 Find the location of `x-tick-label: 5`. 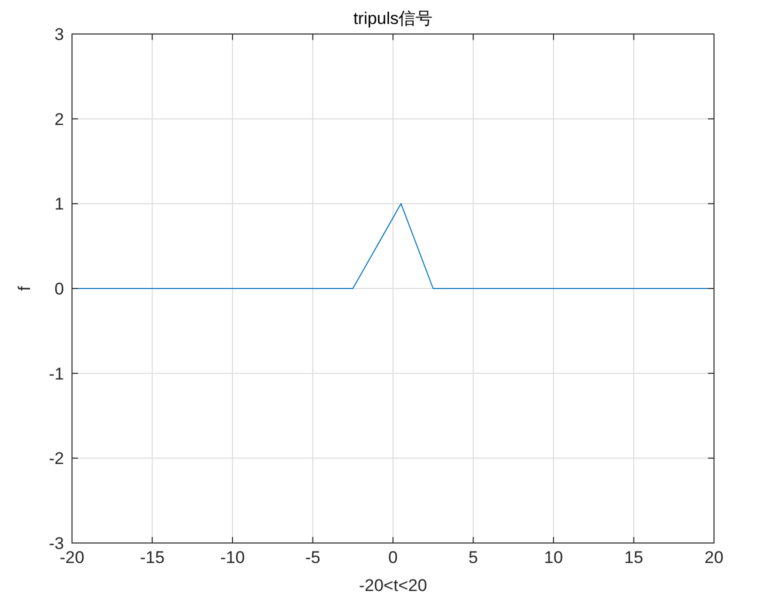

x-tick-label: 5 is located at coordinates (473, 557).